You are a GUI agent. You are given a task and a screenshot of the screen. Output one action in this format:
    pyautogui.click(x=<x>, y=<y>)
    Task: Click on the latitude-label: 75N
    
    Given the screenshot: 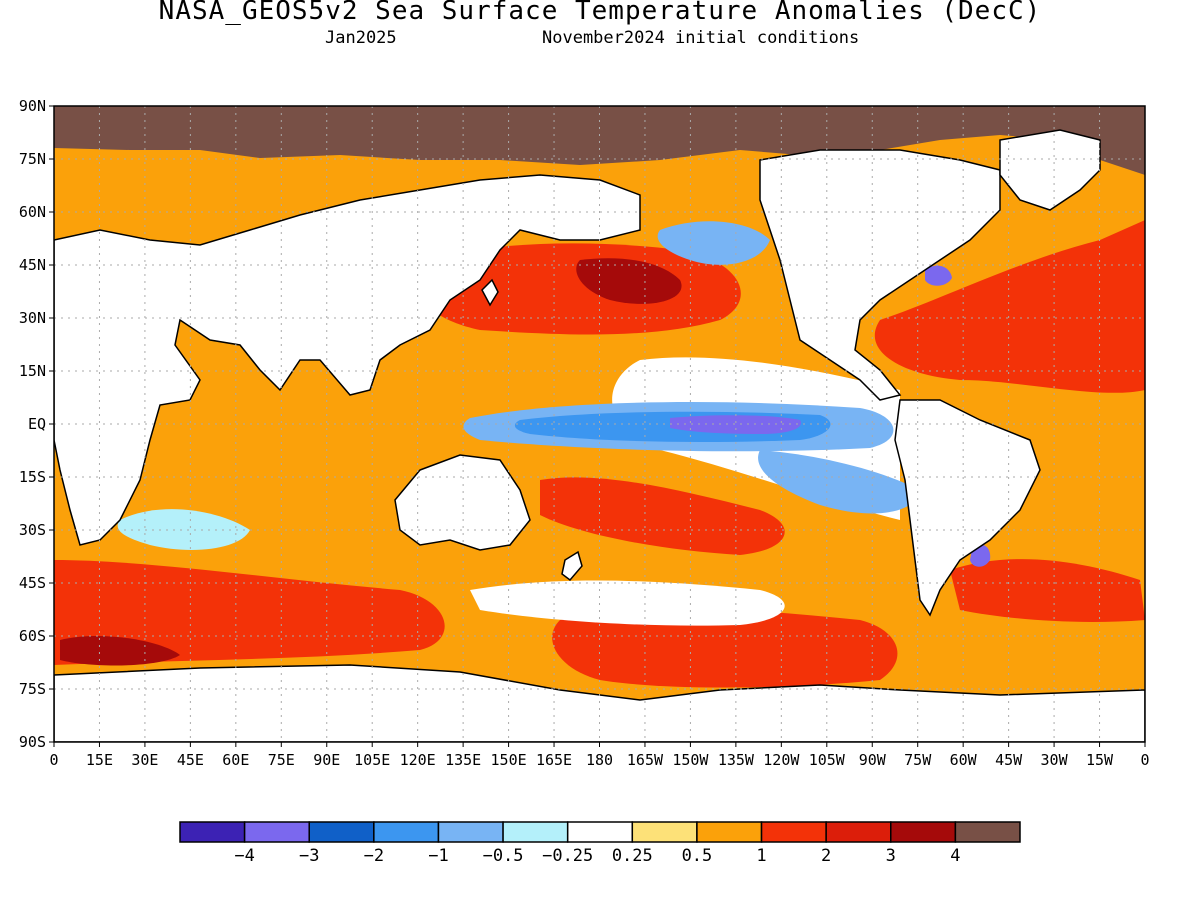 What is the action you would take?
    pyautogui.click(x=32, y=159)
    